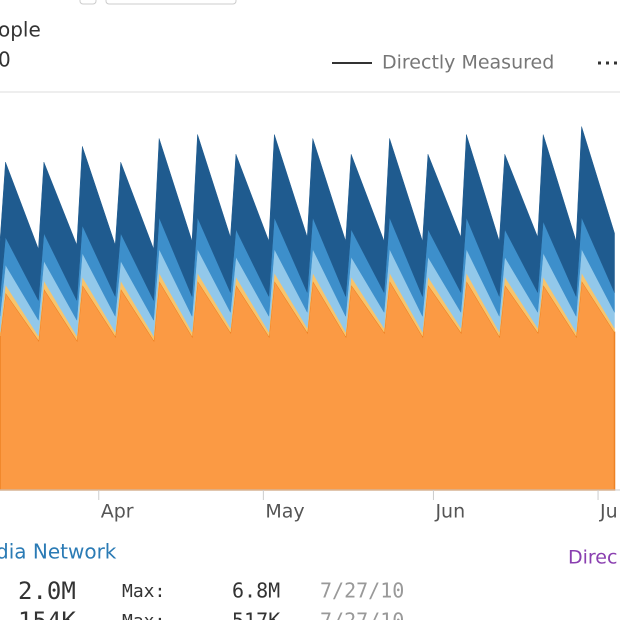 The height and width of the screenshot is (620, 620). What do you see at coordinates (5, 60) in the screenshot?
I see `metric-subtitle: 0` at bounding box center [5, 60].